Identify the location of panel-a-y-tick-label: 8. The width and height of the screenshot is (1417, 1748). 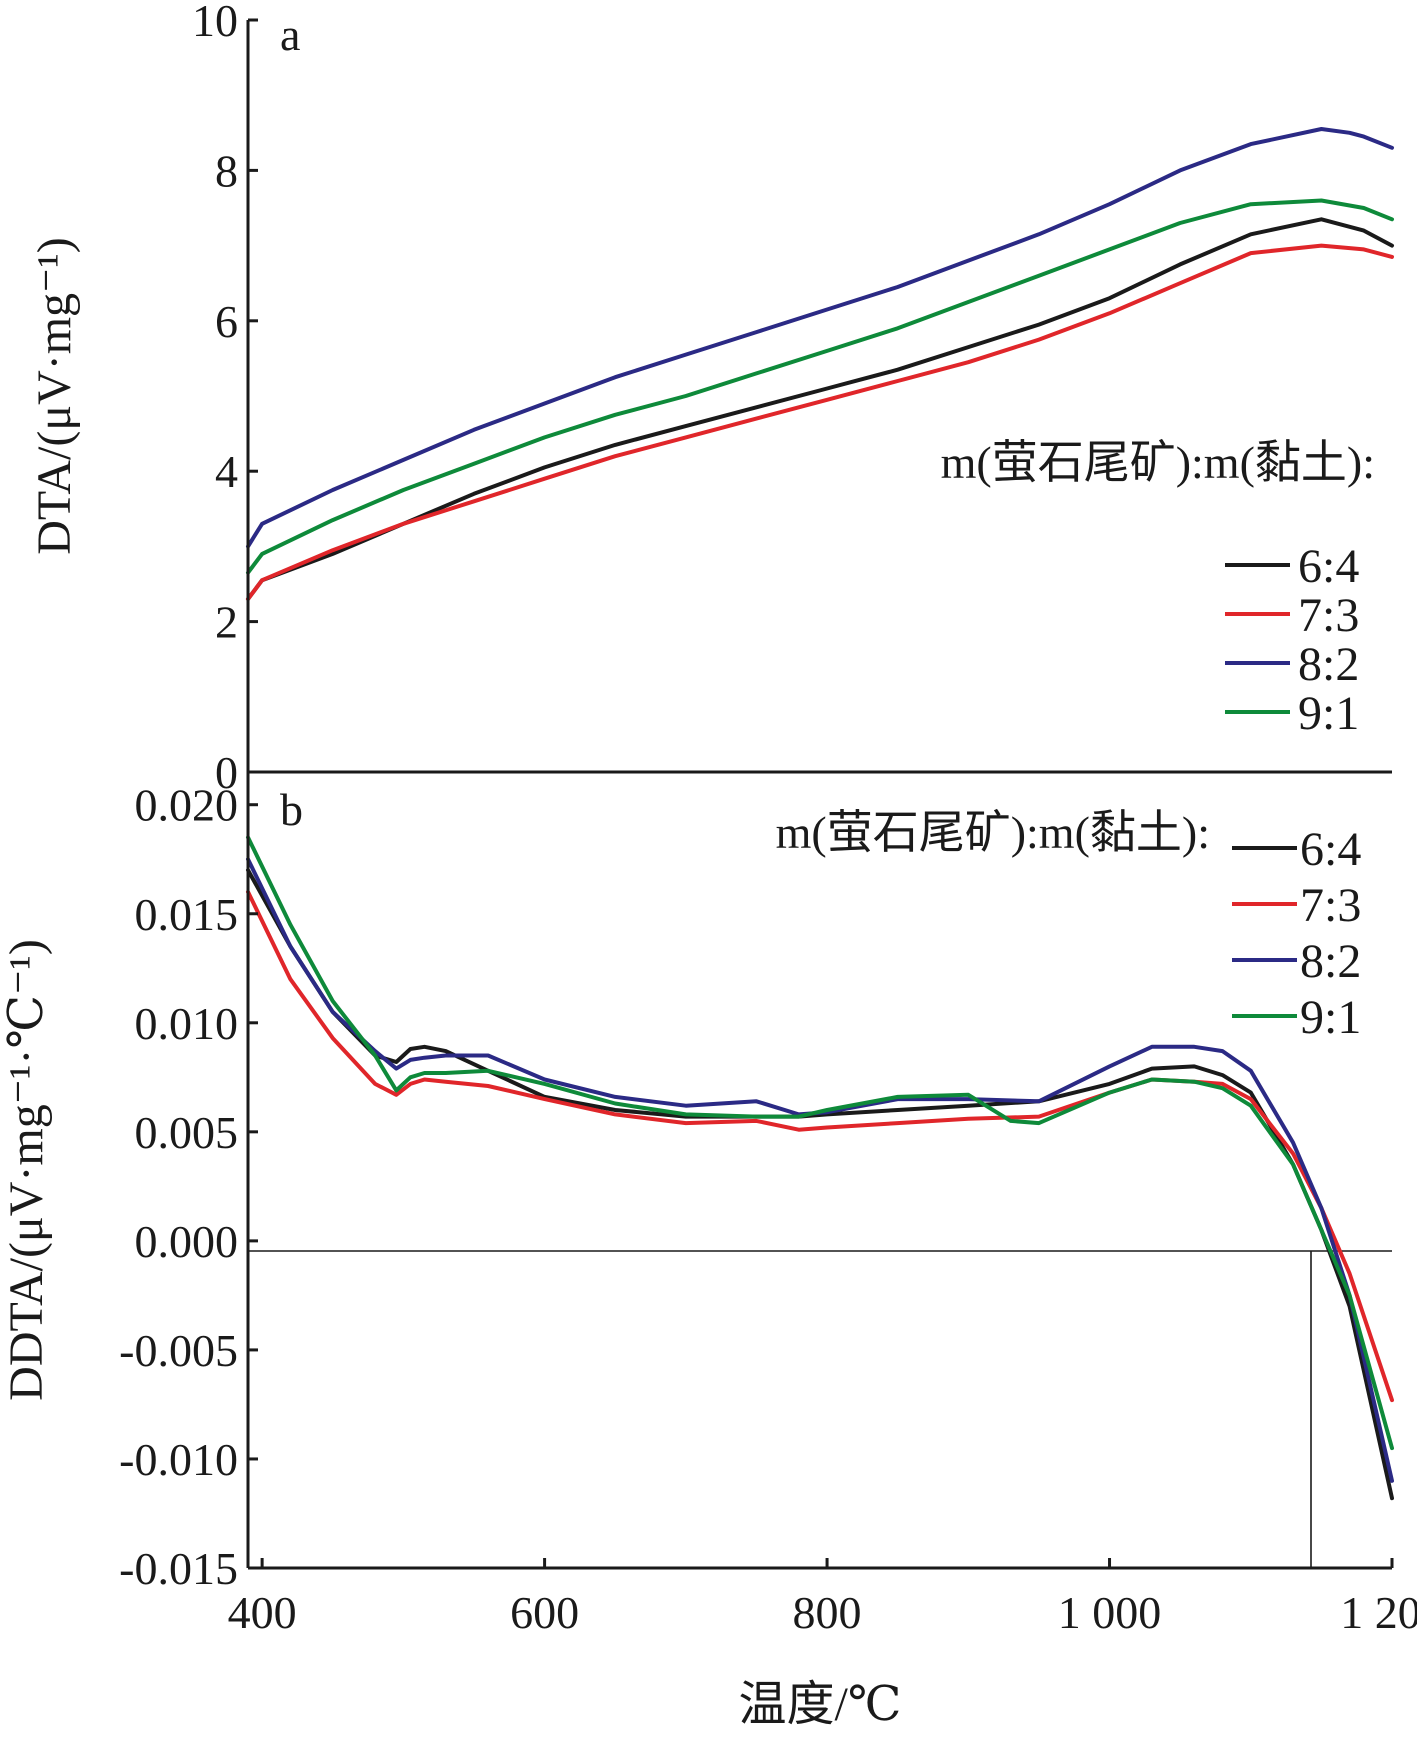
(226, 170).